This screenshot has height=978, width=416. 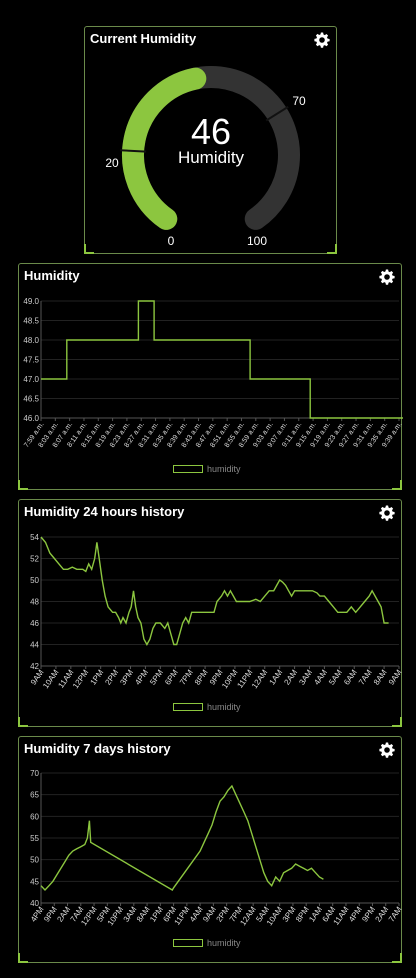 What do you see at coordinates (34, 559) in the screenshot?
I see `y-tick-label: 52` at bounding box center [34, 559].